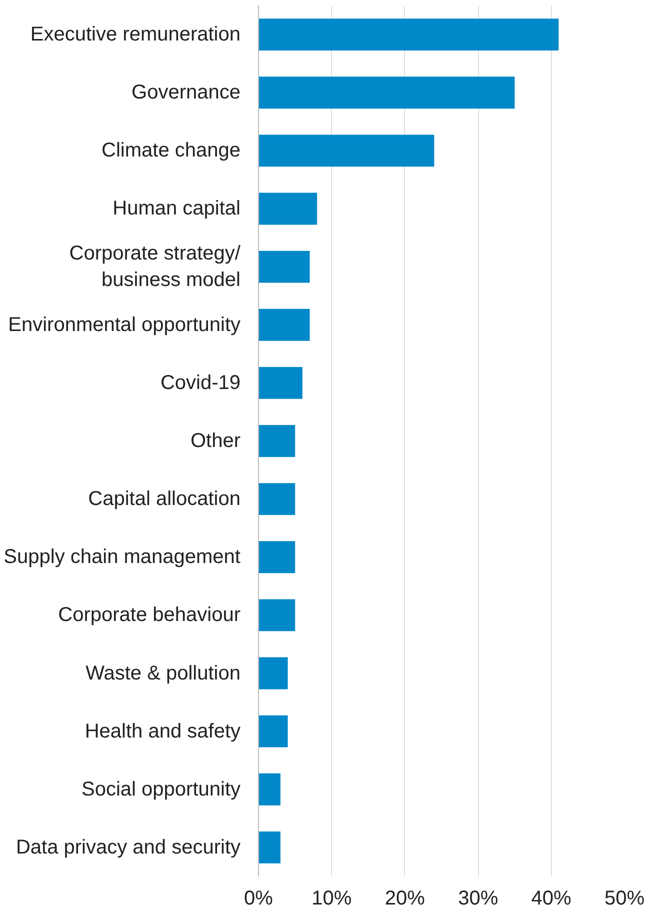  Describe the element at coordinates (162, 731) in the screenshot. I see `y-tick-label: Health and safety` at that location.